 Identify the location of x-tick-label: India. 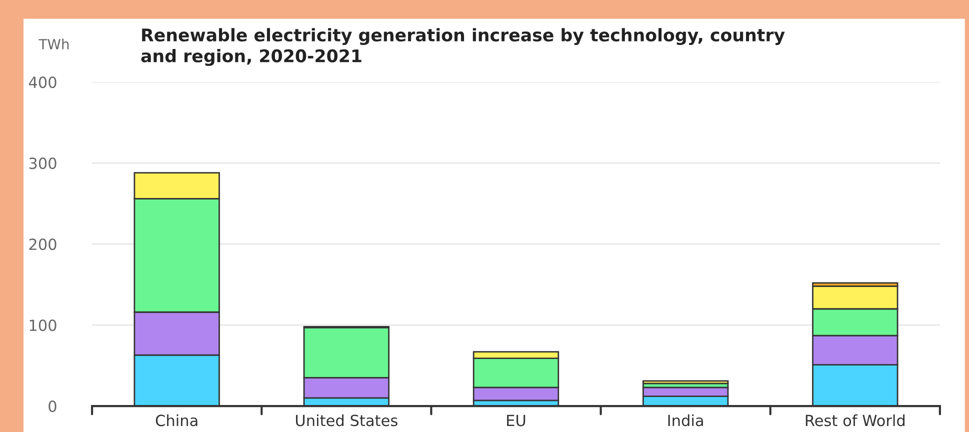
(685, 420).